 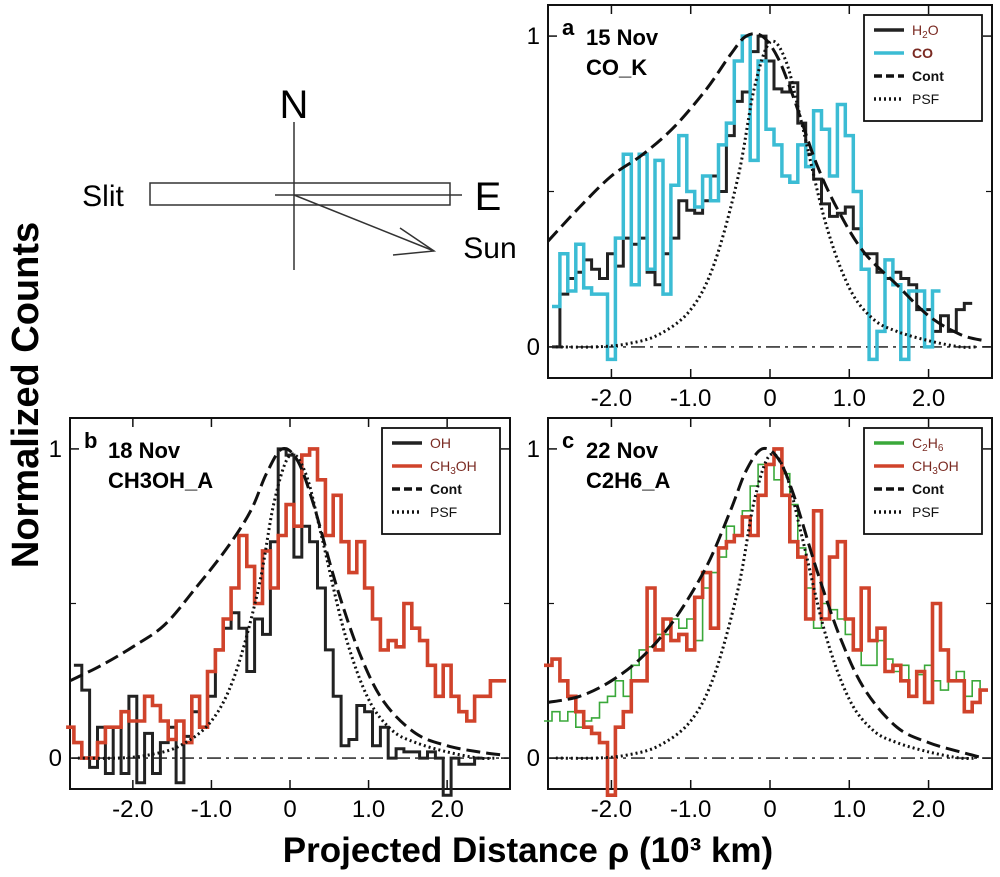 I want to click on panel-a-series-psf, so click(x=766, y=194).